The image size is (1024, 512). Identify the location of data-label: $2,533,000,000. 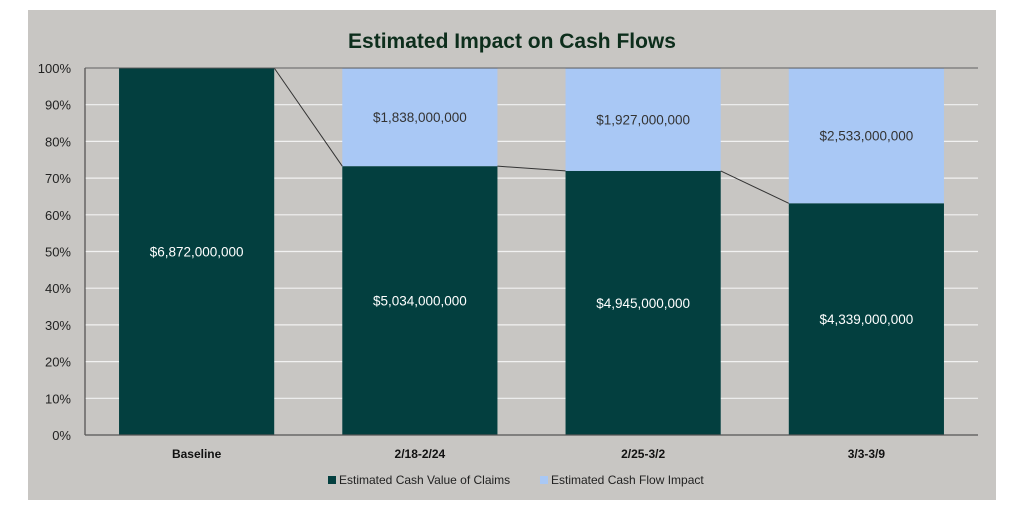
(866, 136).